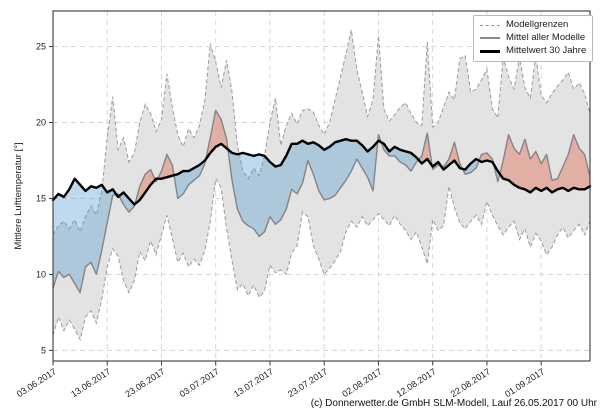  I want to click on x-tick-label: 23.06.2017, so click(144, 382).